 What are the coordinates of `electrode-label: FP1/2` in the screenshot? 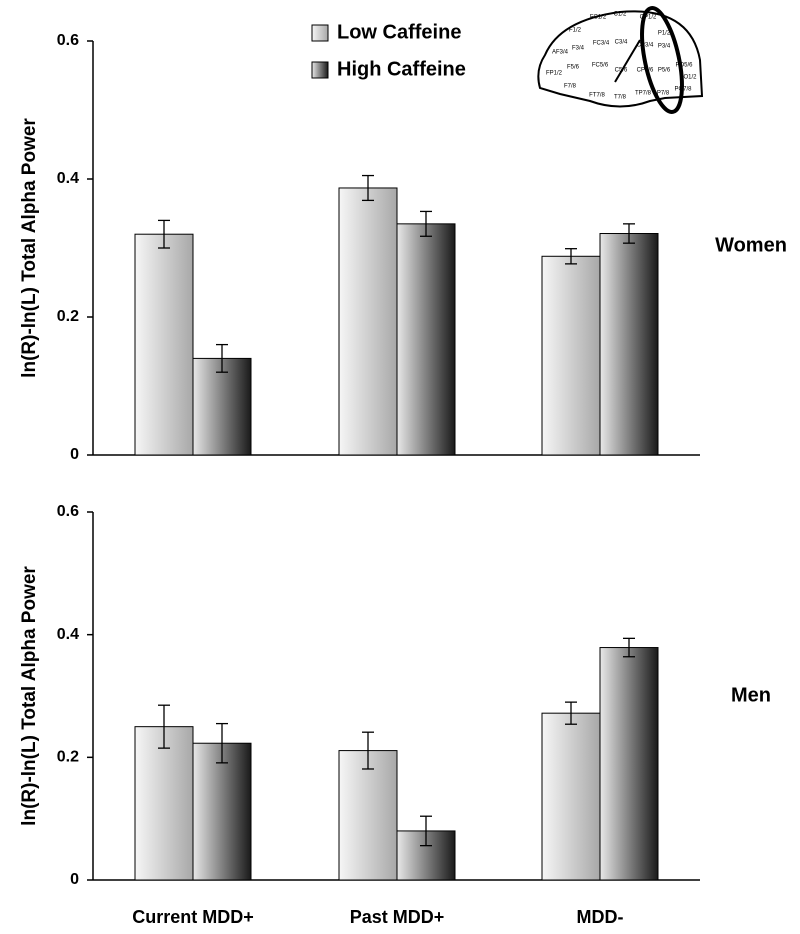 It's located at (554, 74).